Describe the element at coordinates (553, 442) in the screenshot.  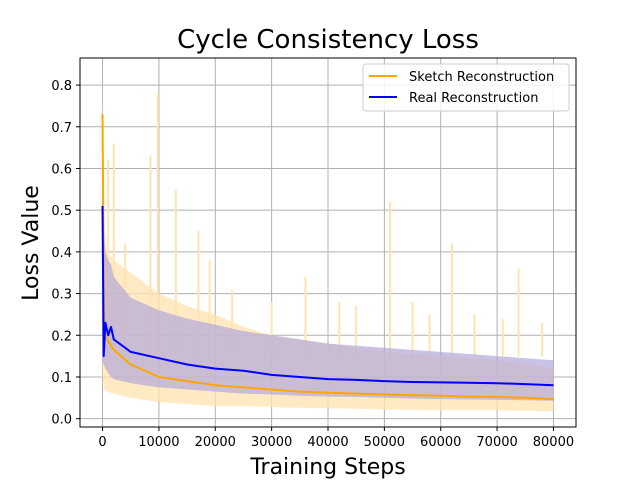
I see `x-tick-label-8: 80000` at that location.